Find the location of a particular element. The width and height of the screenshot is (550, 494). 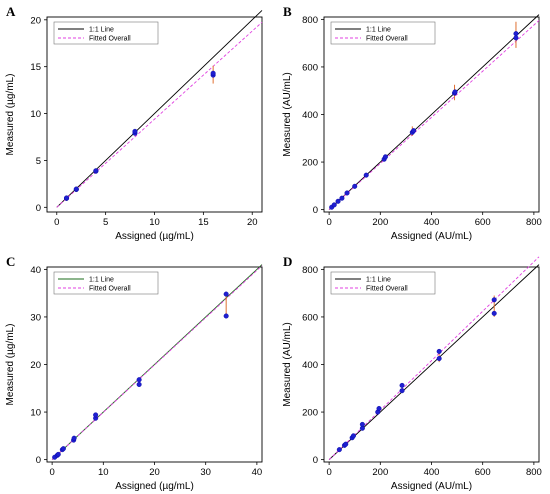

y-tick-label: 5 is located at coordinates (38, 161).